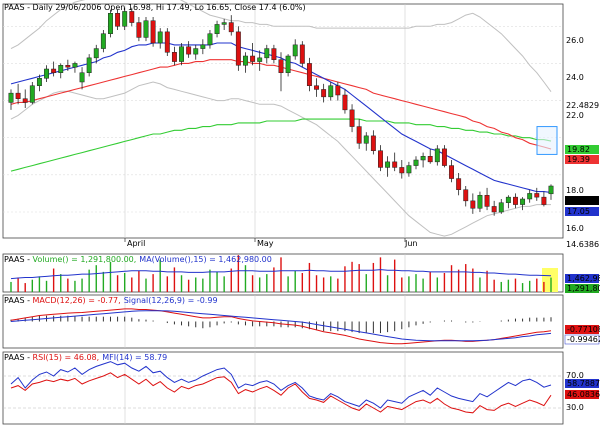 Image resolution: width=600 pixels, height=426 pixels. I want to click on macd-label-value: MACD(12,26) = -0.77,, so click(77, 300).